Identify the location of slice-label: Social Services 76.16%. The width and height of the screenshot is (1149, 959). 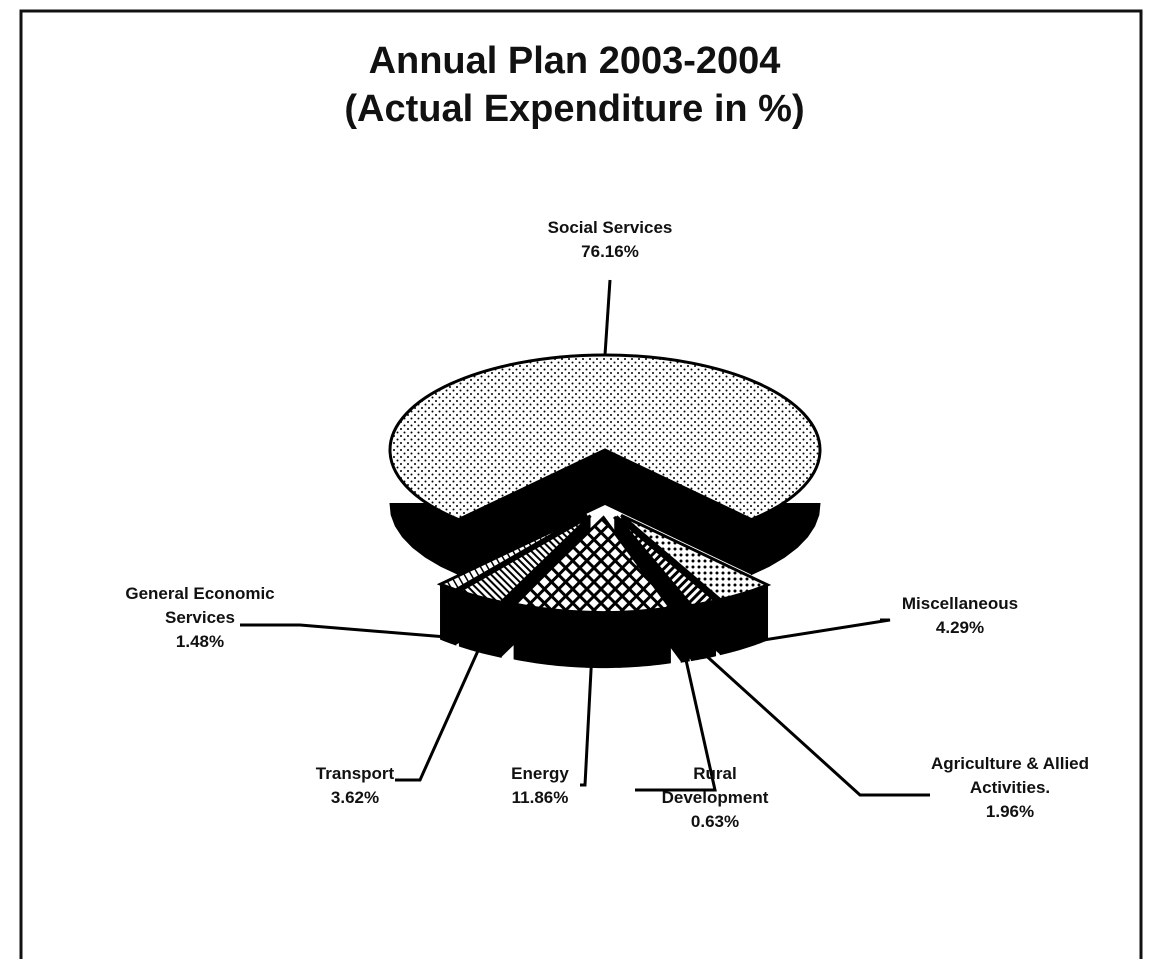
(610, 240).